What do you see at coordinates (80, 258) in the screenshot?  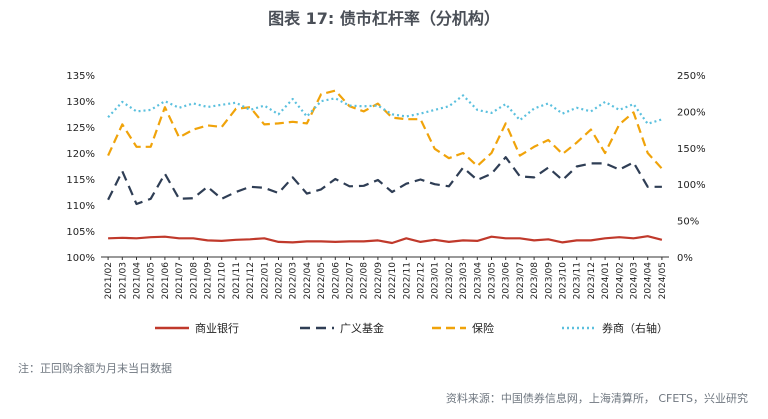 I see `left-y-tick-label: 100%` at bounding box center [80, 258].